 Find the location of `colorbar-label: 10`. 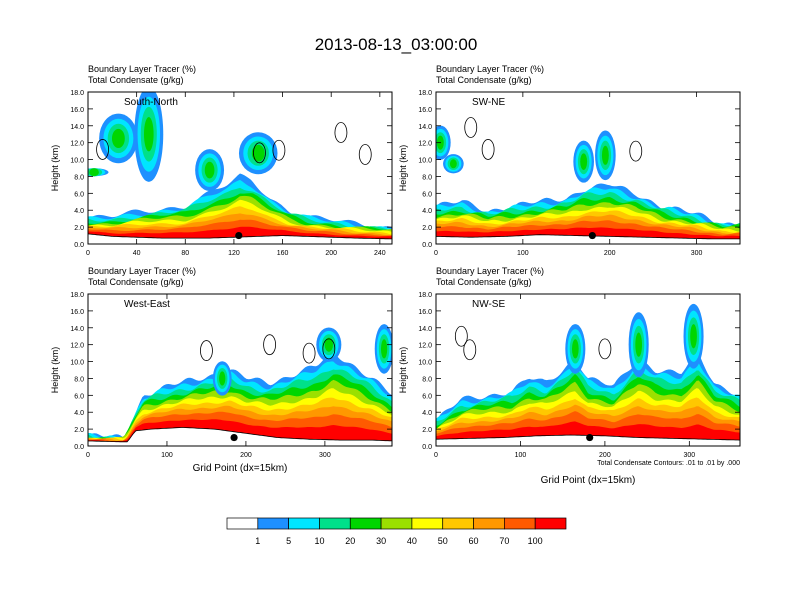

colorbar-label: 10 is located at coordinates (319, 541).